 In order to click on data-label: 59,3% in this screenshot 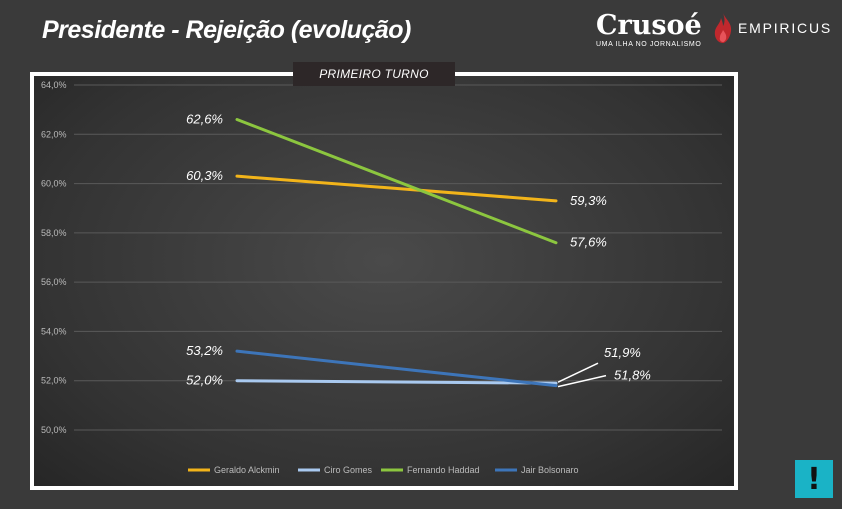, I will do `click(588, 200)`.